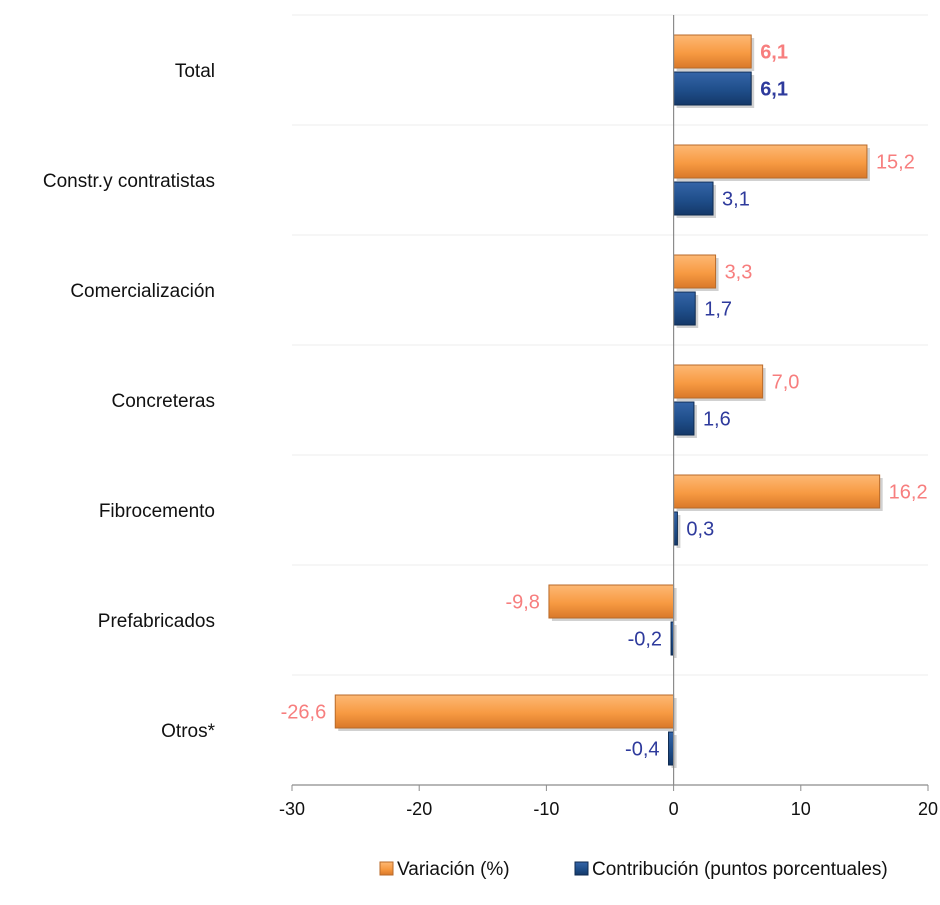 This screenshot has width=940, height=905. What do you see at coordinates (700, 530) in the screenshot?
I see `data-label: 0,3` at bounding box center [700, 530].